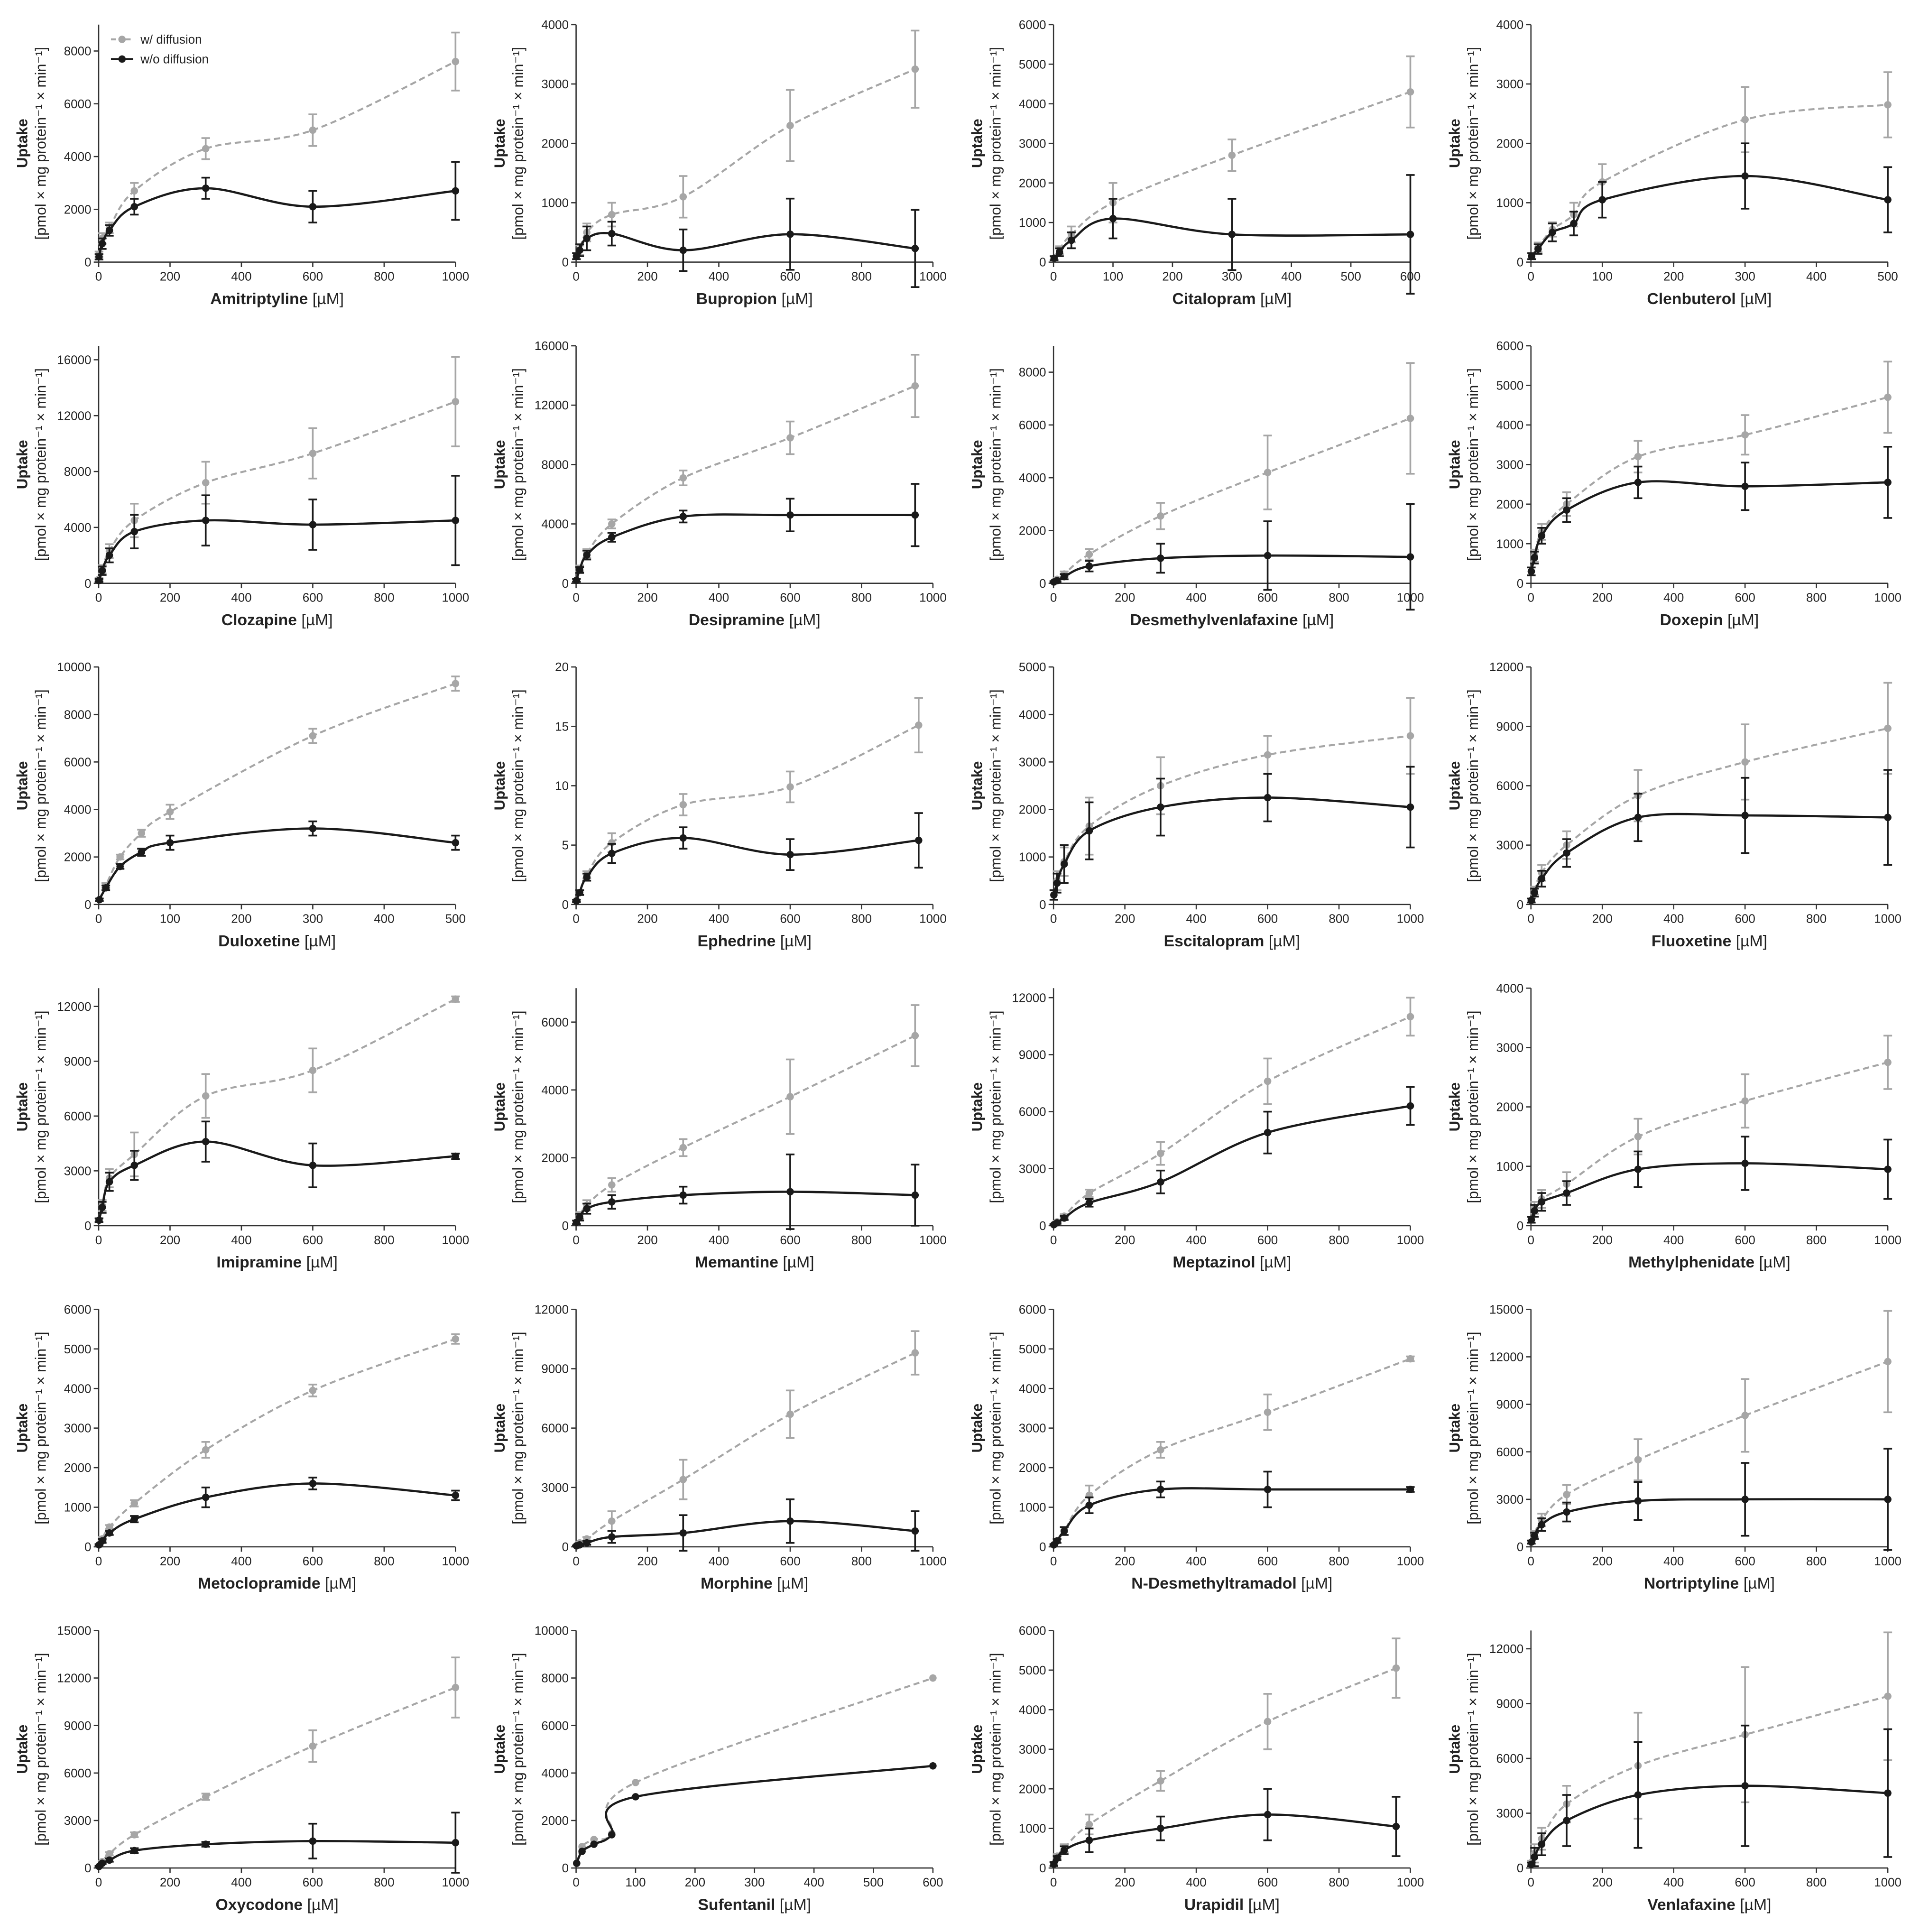 The width and height of the screenshot is (1920, 1932). What do you see at coordinates (1509, 143) in the screenshot?
I see `y-tick-label: 2000` at bounding box center [1509, 143].